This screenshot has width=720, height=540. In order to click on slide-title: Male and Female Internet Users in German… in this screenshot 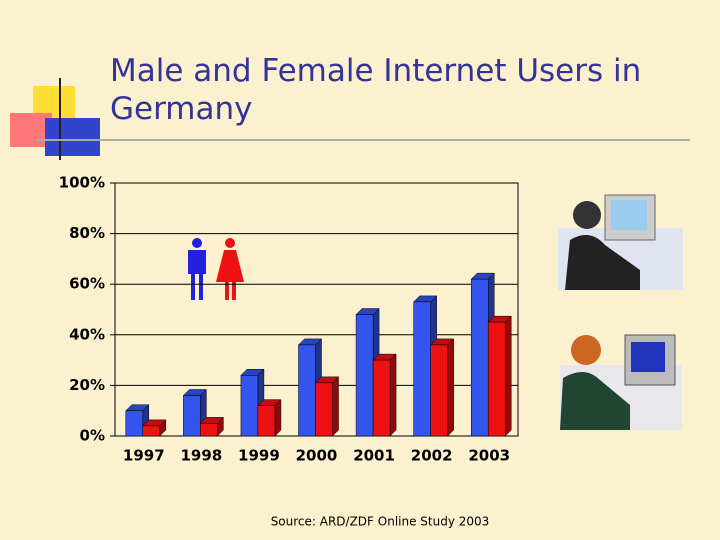, I will do `click(376, 90)`.